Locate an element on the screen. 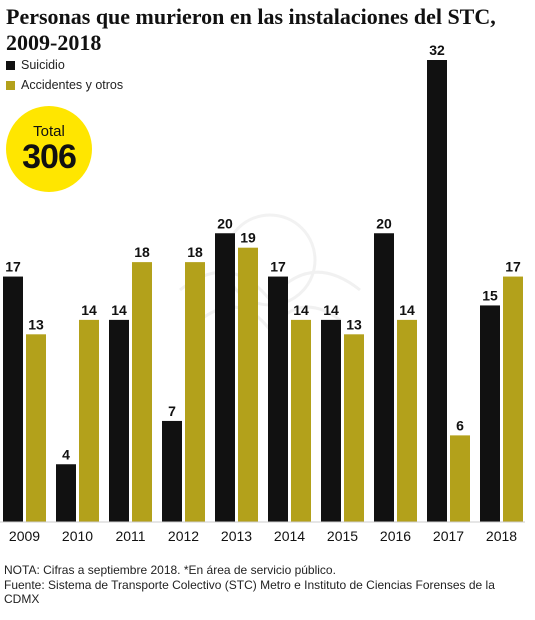 This screenshot has width=535, height=620. value-label-suicidio-2018: 15 is located at coordinates (490, 295).